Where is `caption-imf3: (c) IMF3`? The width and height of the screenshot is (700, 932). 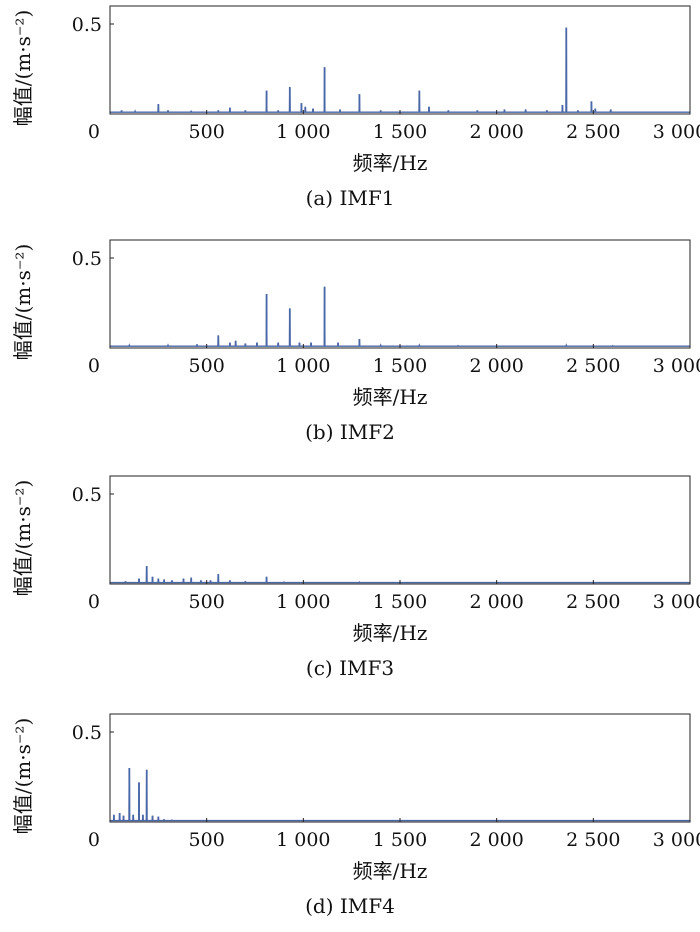
caption-imf3: (c) IMF3 is located at coordinates (350, 668).